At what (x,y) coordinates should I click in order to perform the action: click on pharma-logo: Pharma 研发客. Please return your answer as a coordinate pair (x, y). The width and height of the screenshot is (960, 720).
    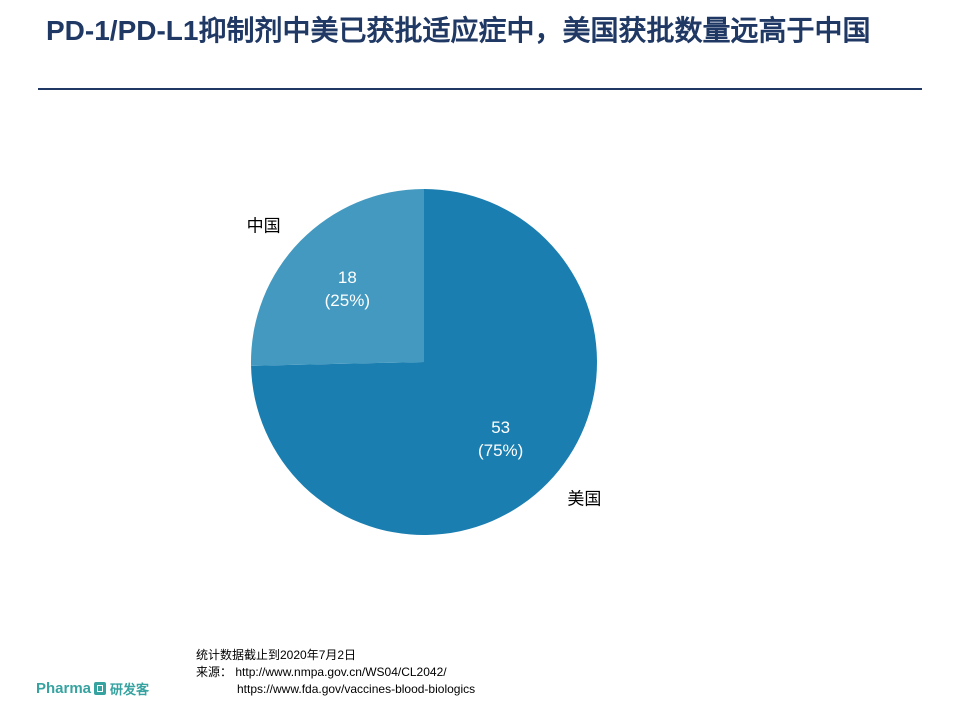
    Looking at the image, I should click on (92, 688).